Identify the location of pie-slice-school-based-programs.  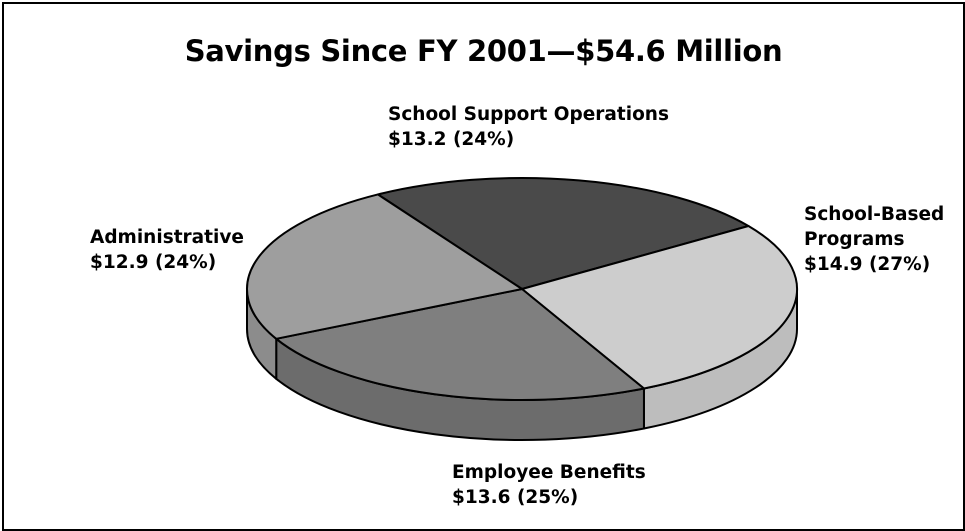
(659, 307).